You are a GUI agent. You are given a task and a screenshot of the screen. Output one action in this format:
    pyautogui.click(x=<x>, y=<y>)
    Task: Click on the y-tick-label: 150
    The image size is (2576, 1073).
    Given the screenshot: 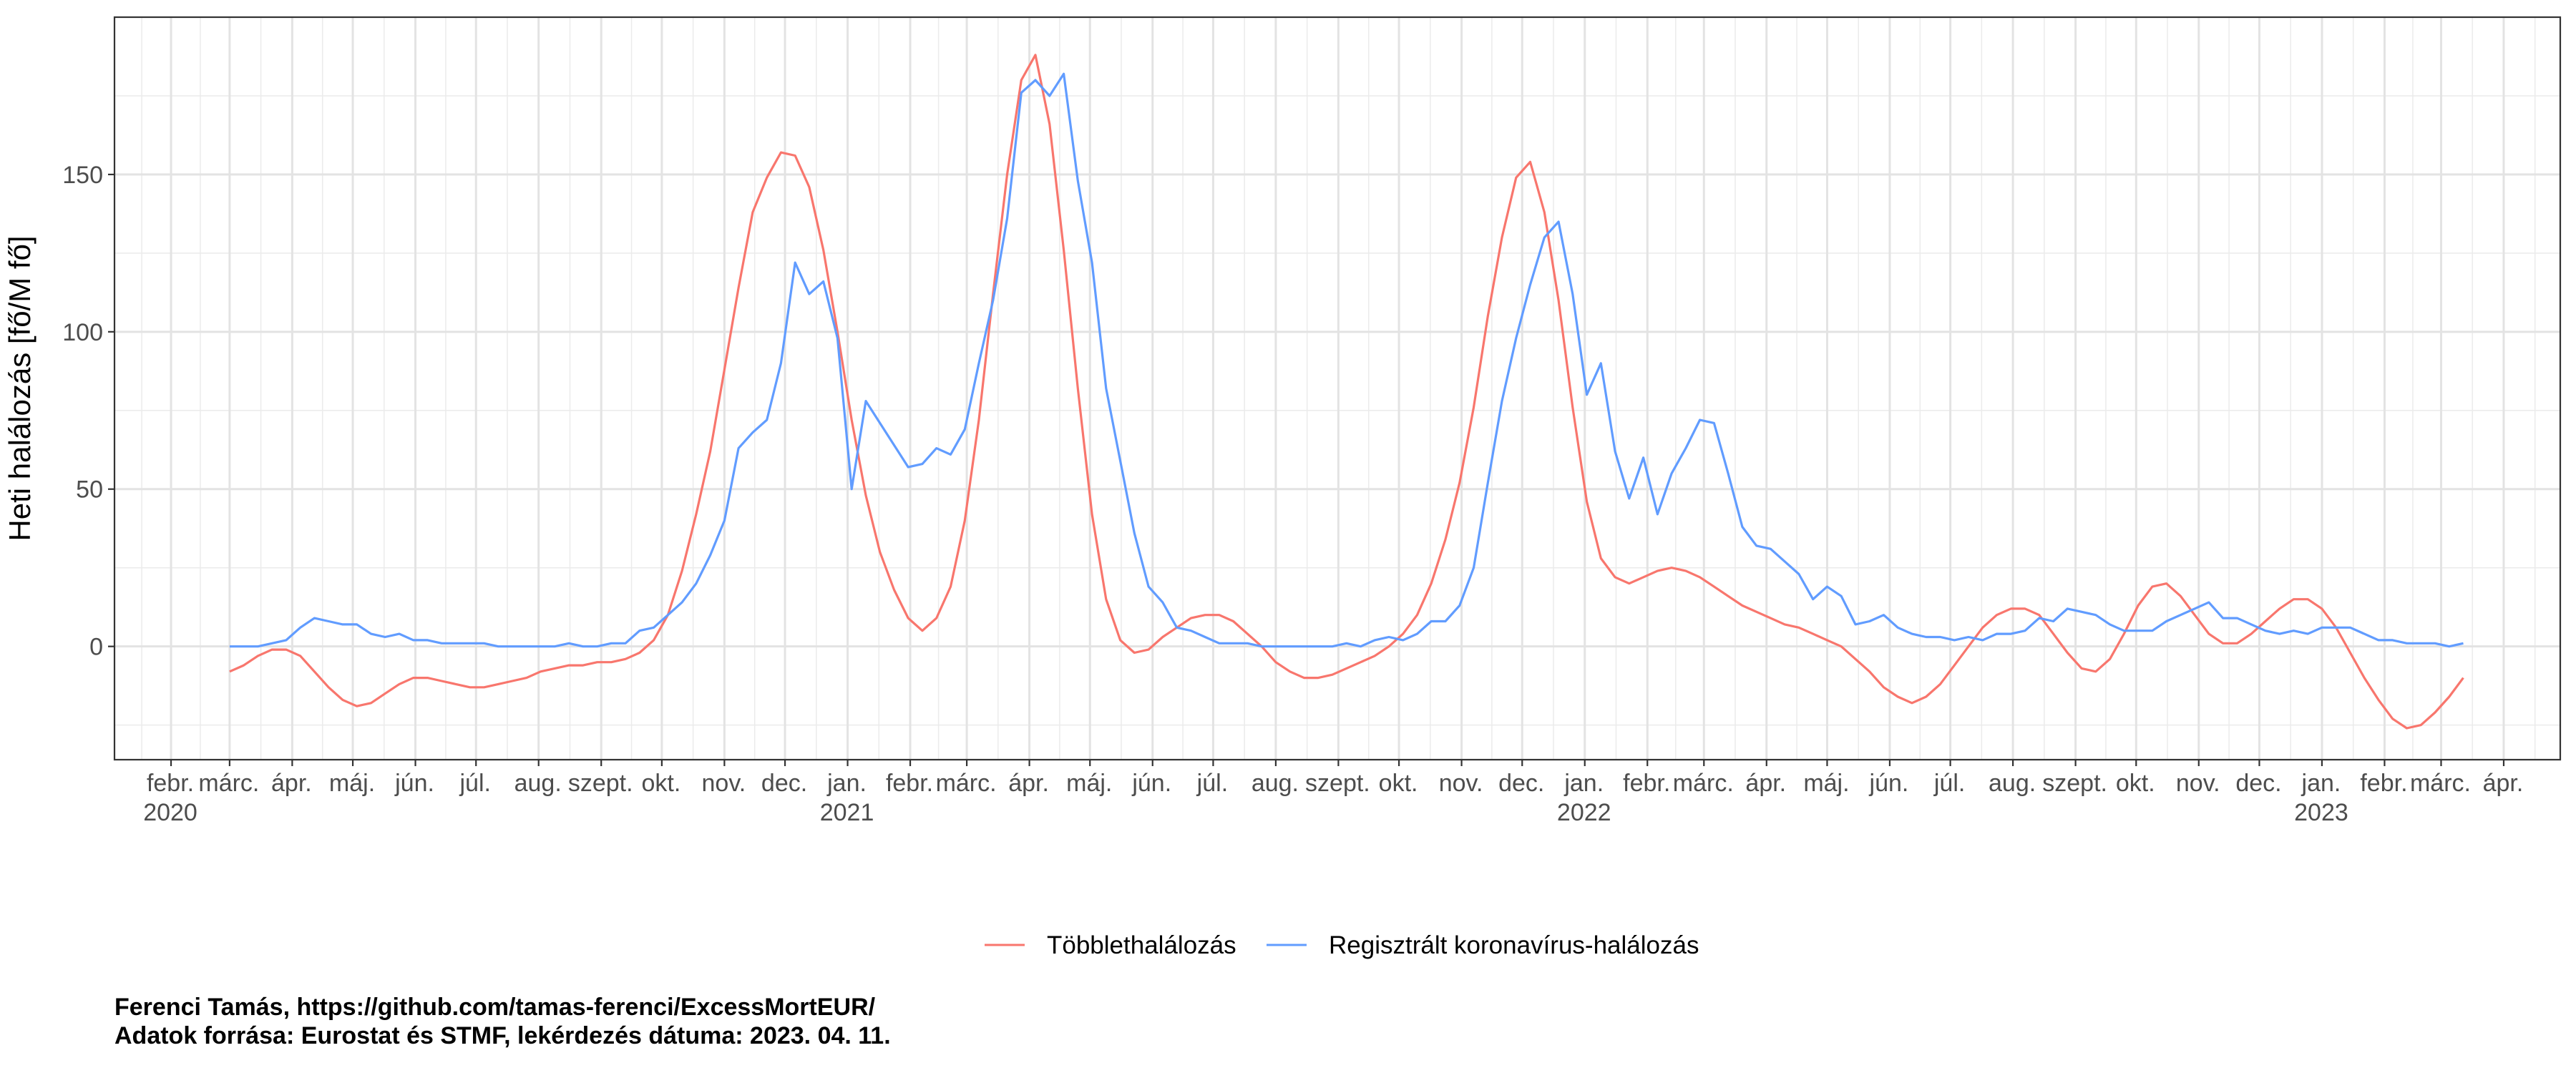 What is the action you would take?
    pyautogui.click(x=82, y=175)
    